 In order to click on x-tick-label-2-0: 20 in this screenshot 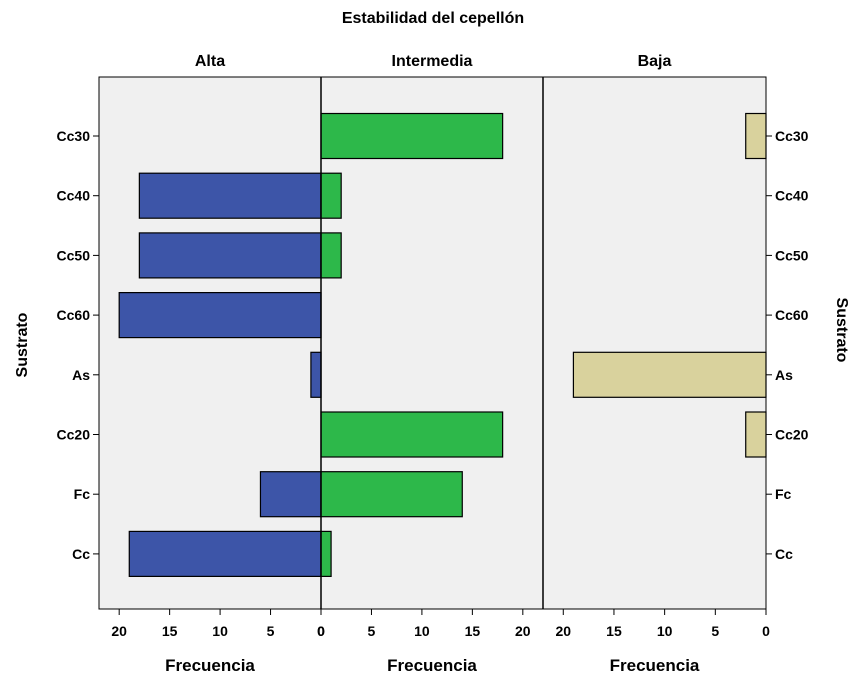, I will do `click(563, 631)`.